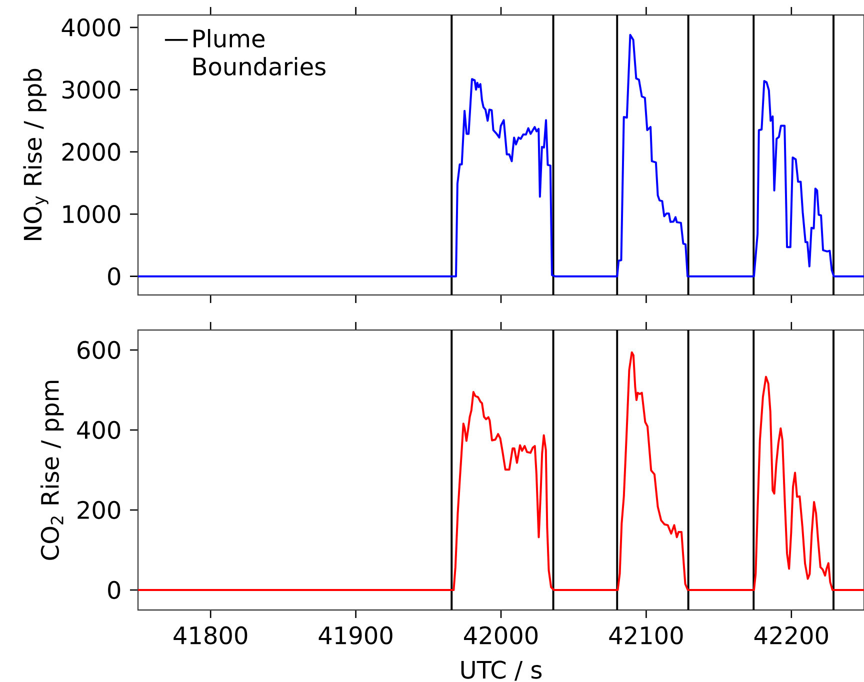 This screenshot has height=682, width=864. I want to click on x-tick-label: 41800, so click(211, 635).